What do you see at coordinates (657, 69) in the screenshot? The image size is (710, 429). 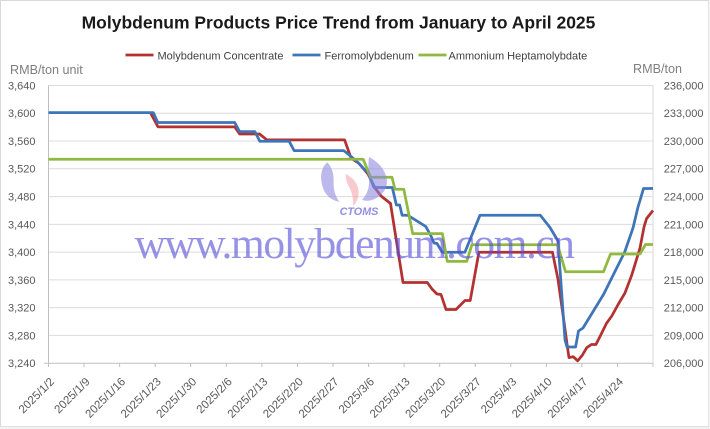 I see `svg-text: RMB/ton` at bounding box center [657, 69].